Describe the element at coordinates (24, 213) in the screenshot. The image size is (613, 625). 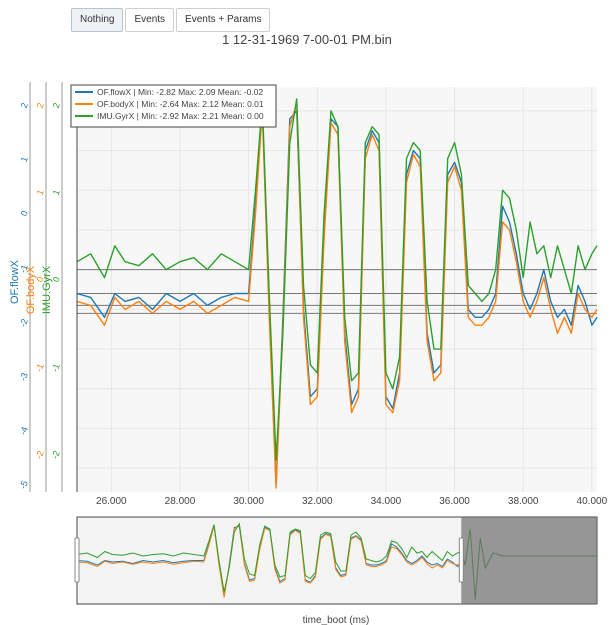
I see `flowx-axis-tick: 0` at that location.